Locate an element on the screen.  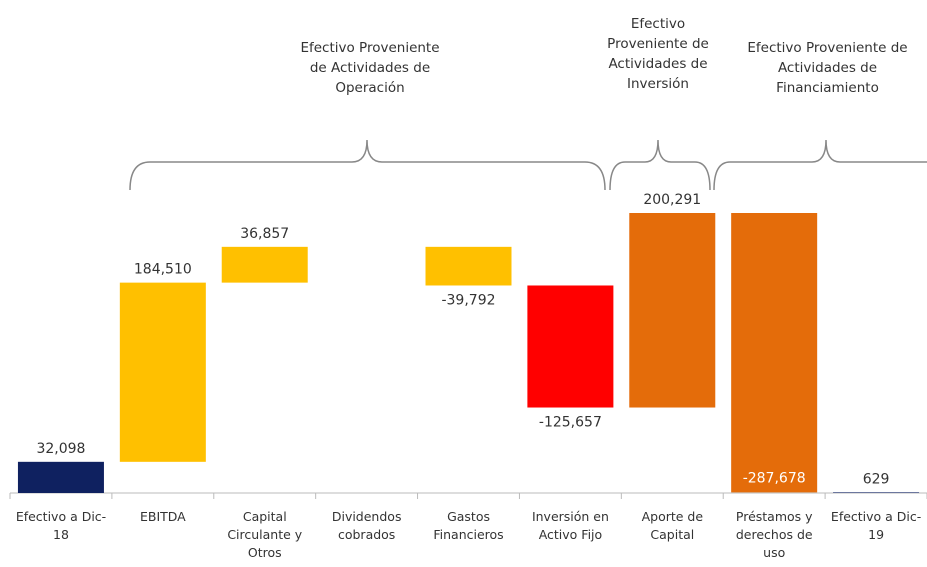
value-label: -125,657 is located at coordinates (570, 423).